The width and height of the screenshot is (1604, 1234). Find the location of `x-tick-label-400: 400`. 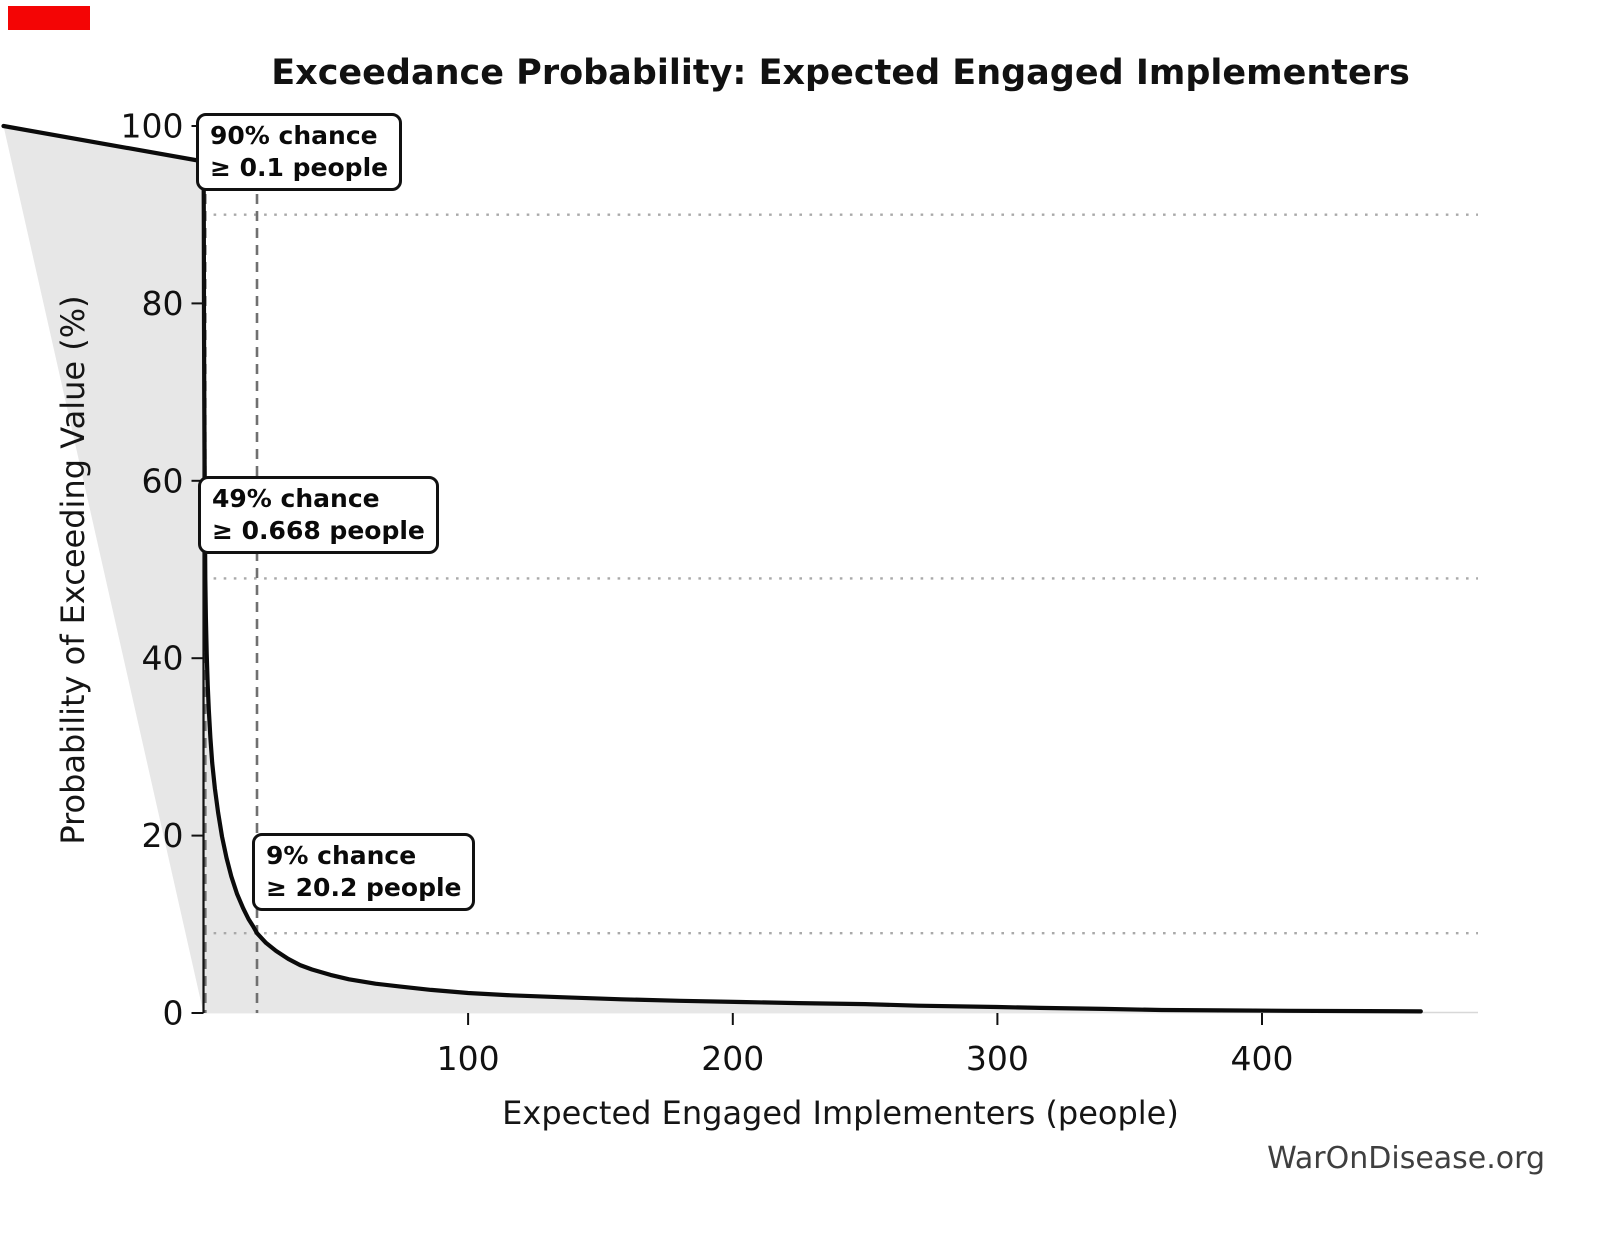

x-tick-label-400: 400 is located at coordinates (1262, 1058).